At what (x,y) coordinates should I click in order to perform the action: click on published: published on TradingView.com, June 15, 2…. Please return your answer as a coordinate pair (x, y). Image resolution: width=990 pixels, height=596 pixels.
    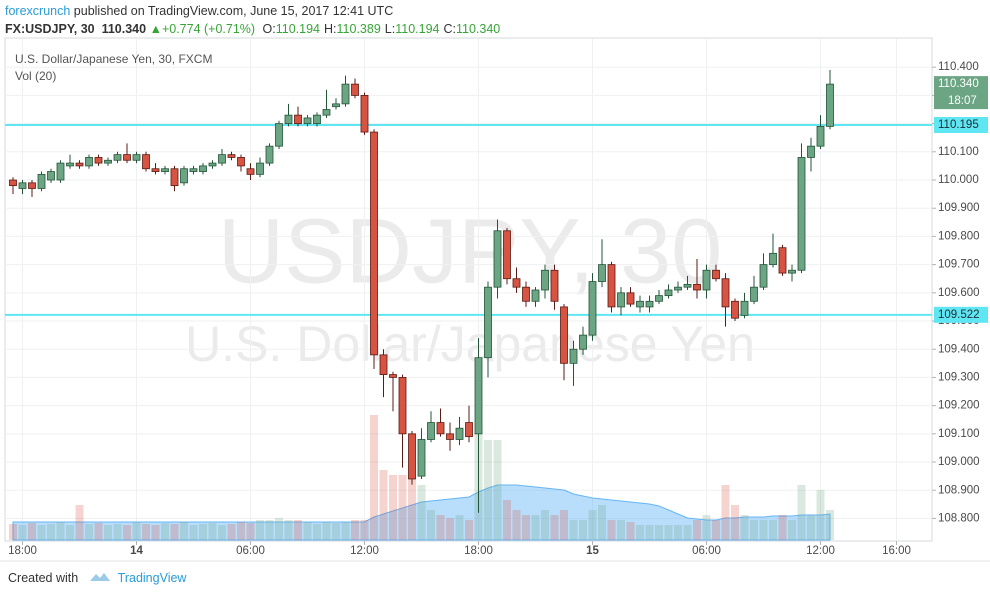
    Looking at the image, I should click on (233, 11).